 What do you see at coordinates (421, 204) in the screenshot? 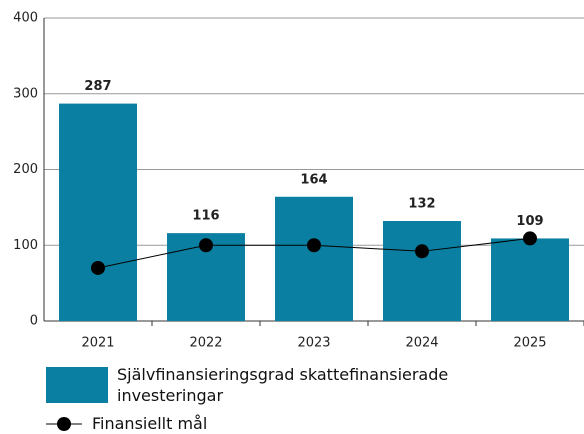
I see `data-label: 132` at bounding box center [421, 204].